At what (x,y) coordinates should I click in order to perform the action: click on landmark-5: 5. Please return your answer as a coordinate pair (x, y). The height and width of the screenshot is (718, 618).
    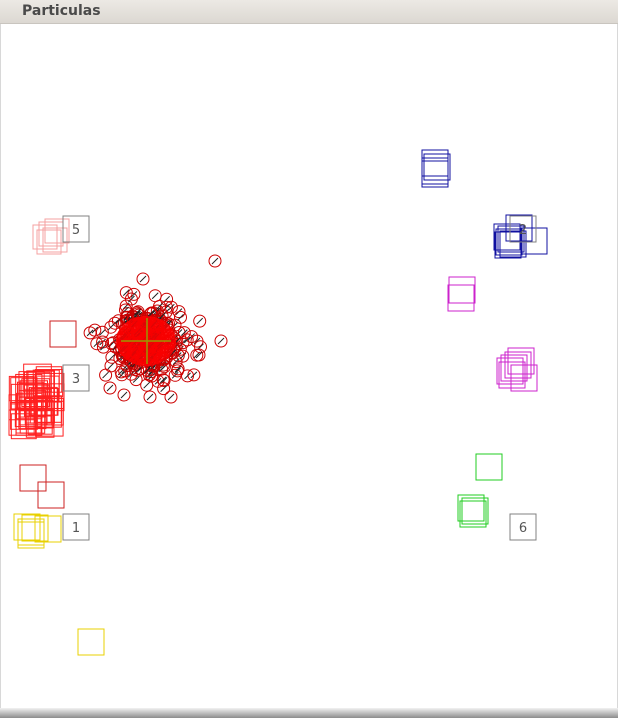
    Looking at the image, I should click on (76, 229).